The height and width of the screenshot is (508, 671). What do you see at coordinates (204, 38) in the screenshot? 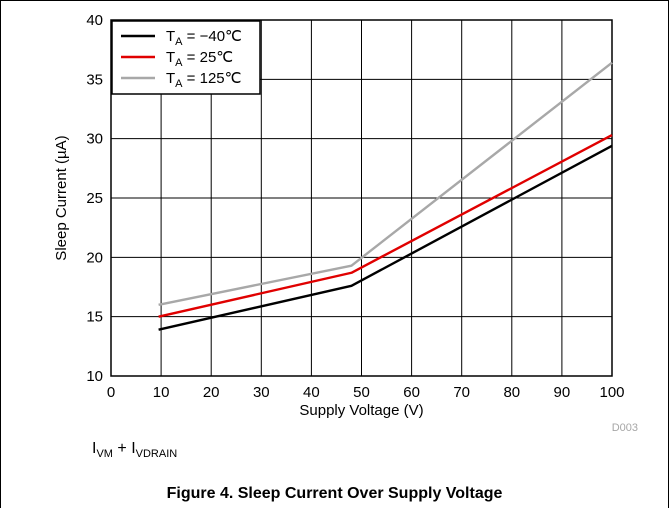
I see `legend-entry: TA = −40℃` at bounding box center [204, 38].